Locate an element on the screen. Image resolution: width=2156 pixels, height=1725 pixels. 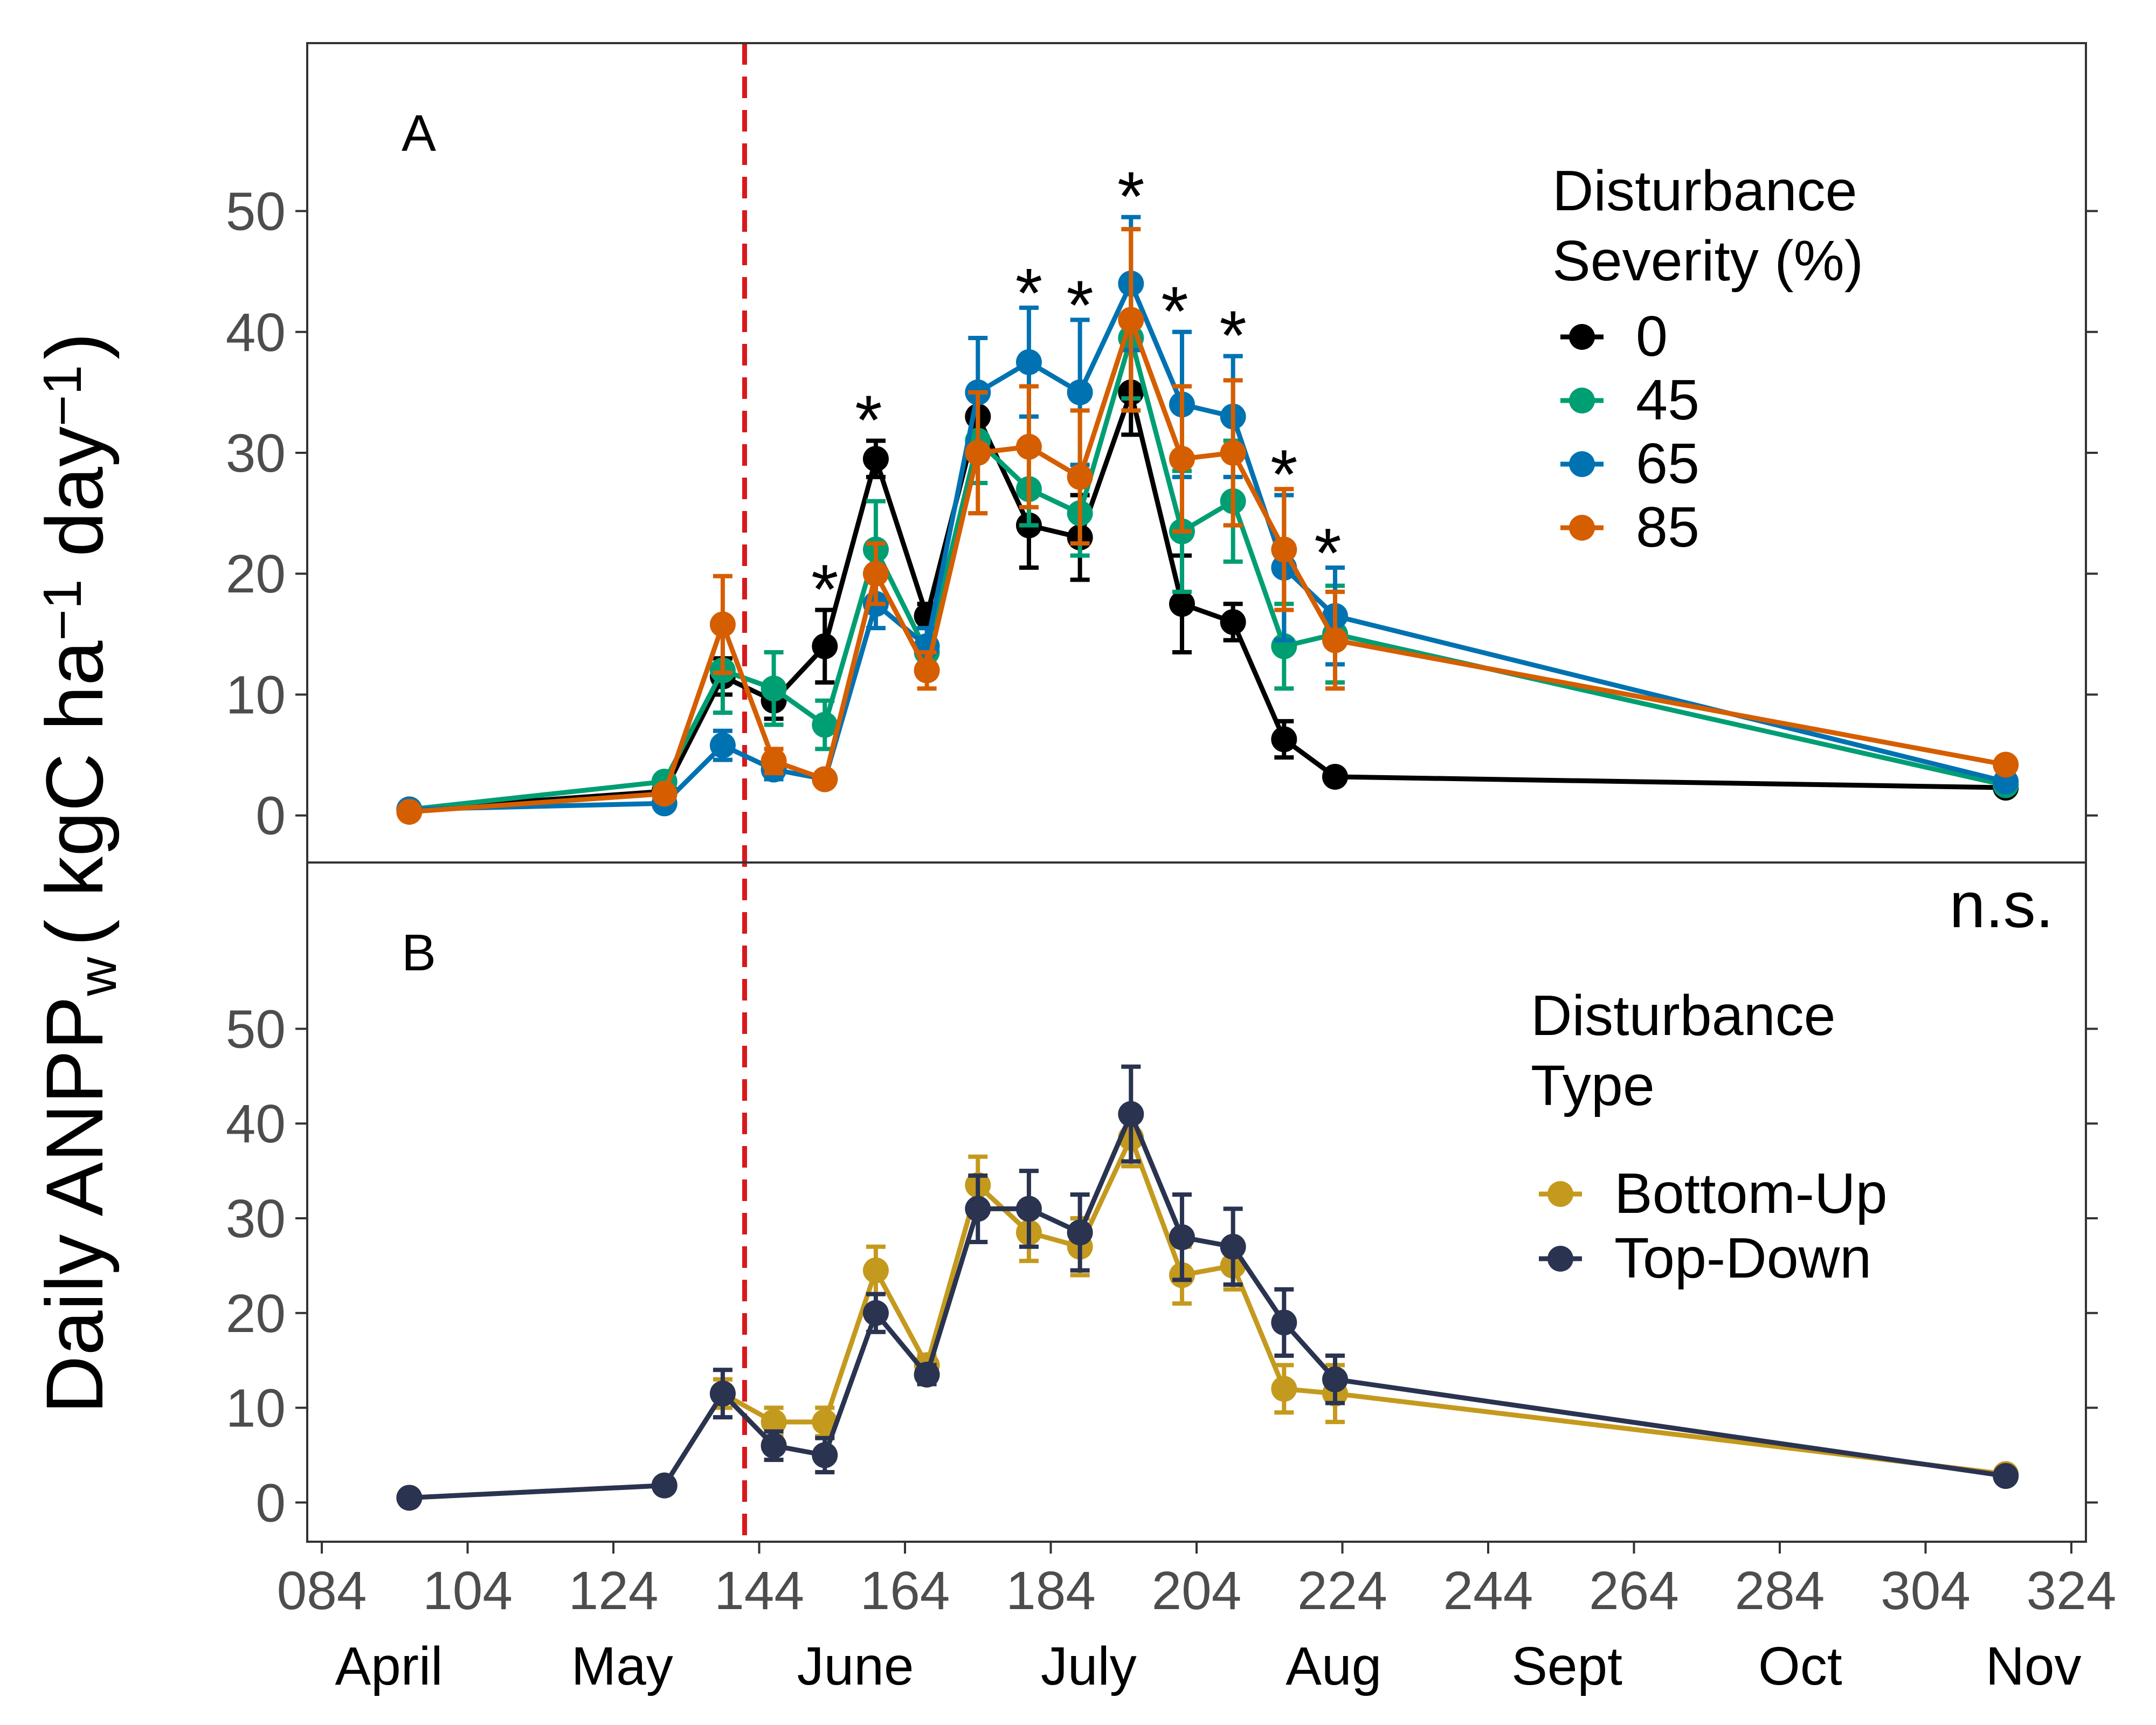
x-tick-label: 244 is located at coordinates (1488, 1591).